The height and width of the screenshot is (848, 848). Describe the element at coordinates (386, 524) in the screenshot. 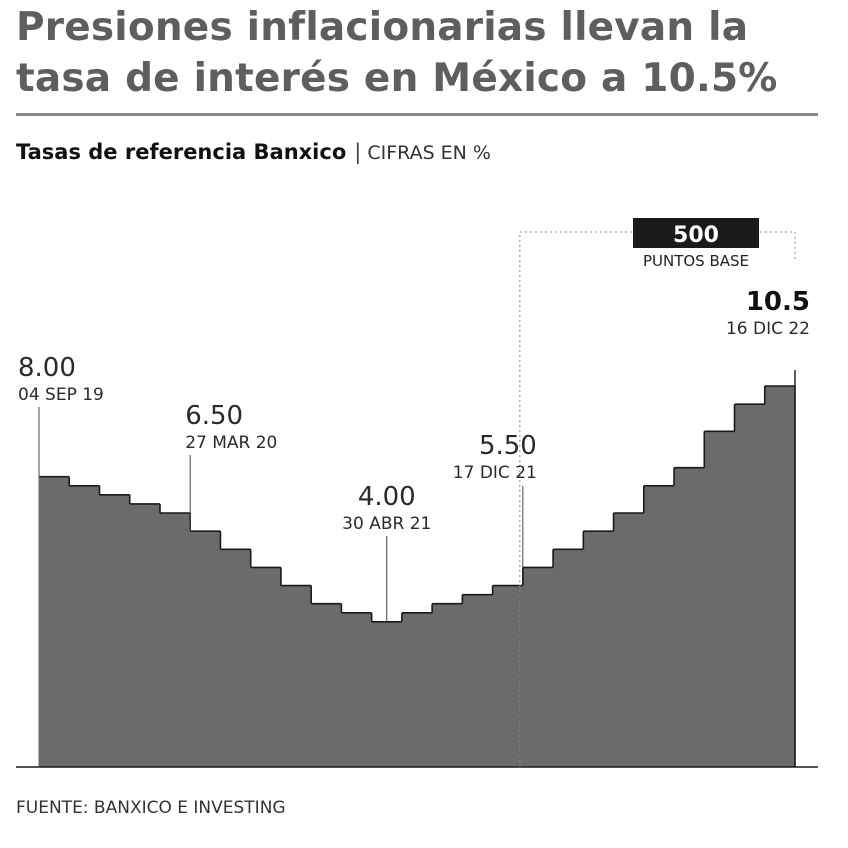

I see `annotation-date: 30 ABR 21` at that location.